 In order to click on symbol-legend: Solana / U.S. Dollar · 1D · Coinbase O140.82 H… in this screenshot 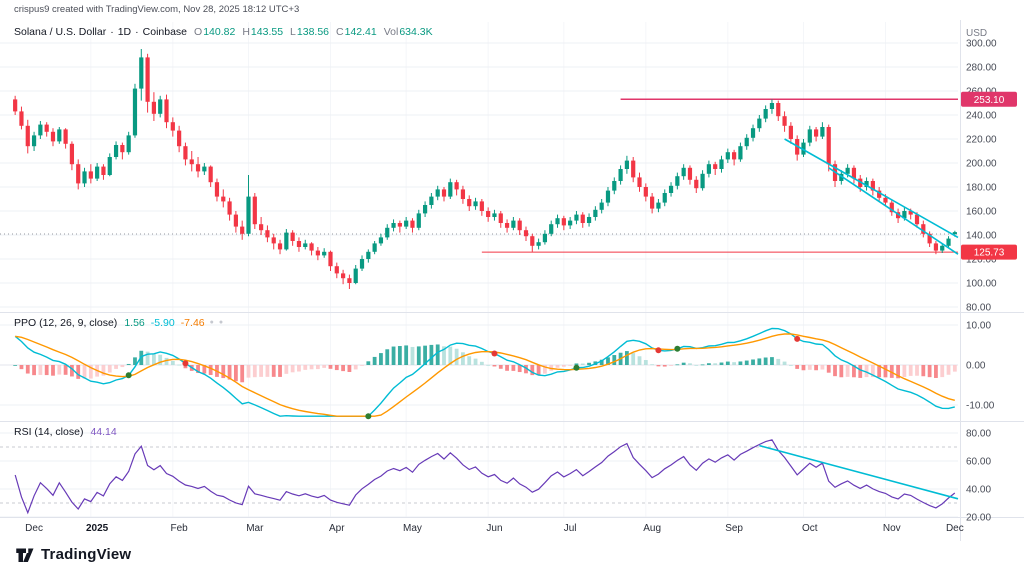, I will do `click(223, 32)`.